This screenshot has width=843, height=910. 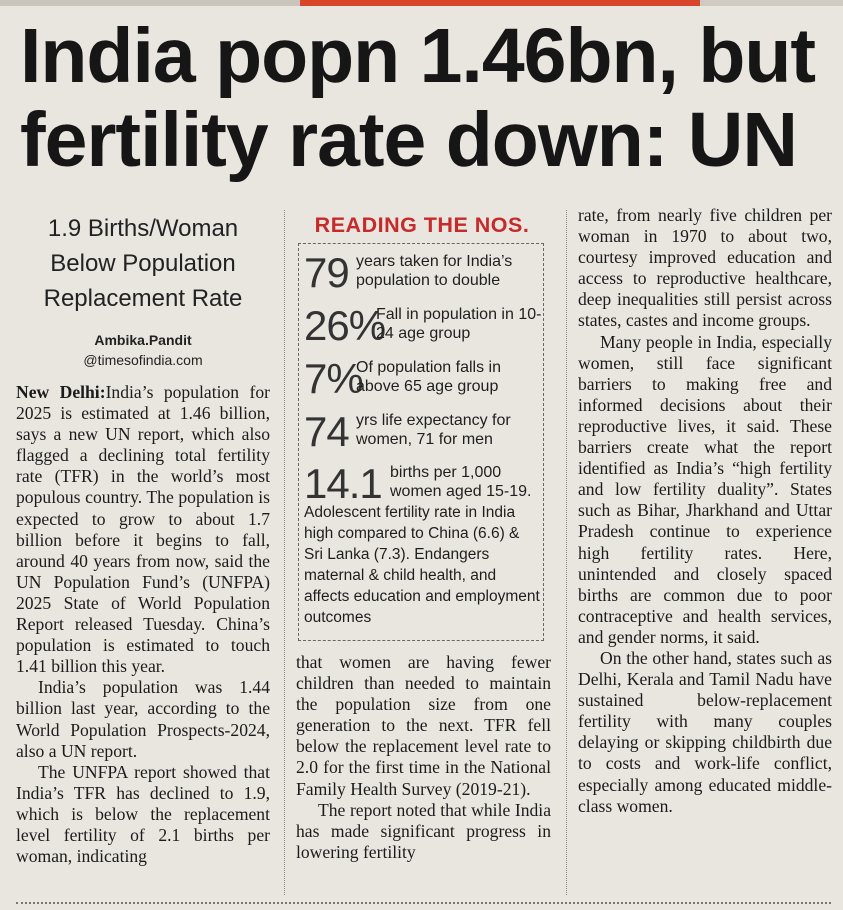 I want to click on top-color-band, so click(x=421, y=3).